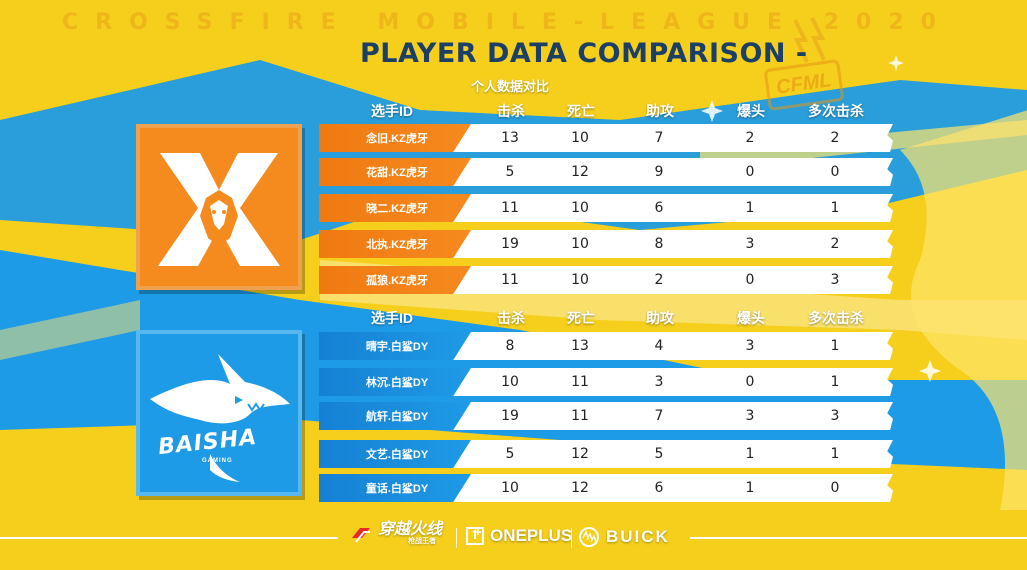 This screenshot has height=570, width=1027. Describe the element at coordinates (606, 280) in the screenshot. I see `player-row: 孤狼.KZ虎牙 11 10 2 0 3` at that location.